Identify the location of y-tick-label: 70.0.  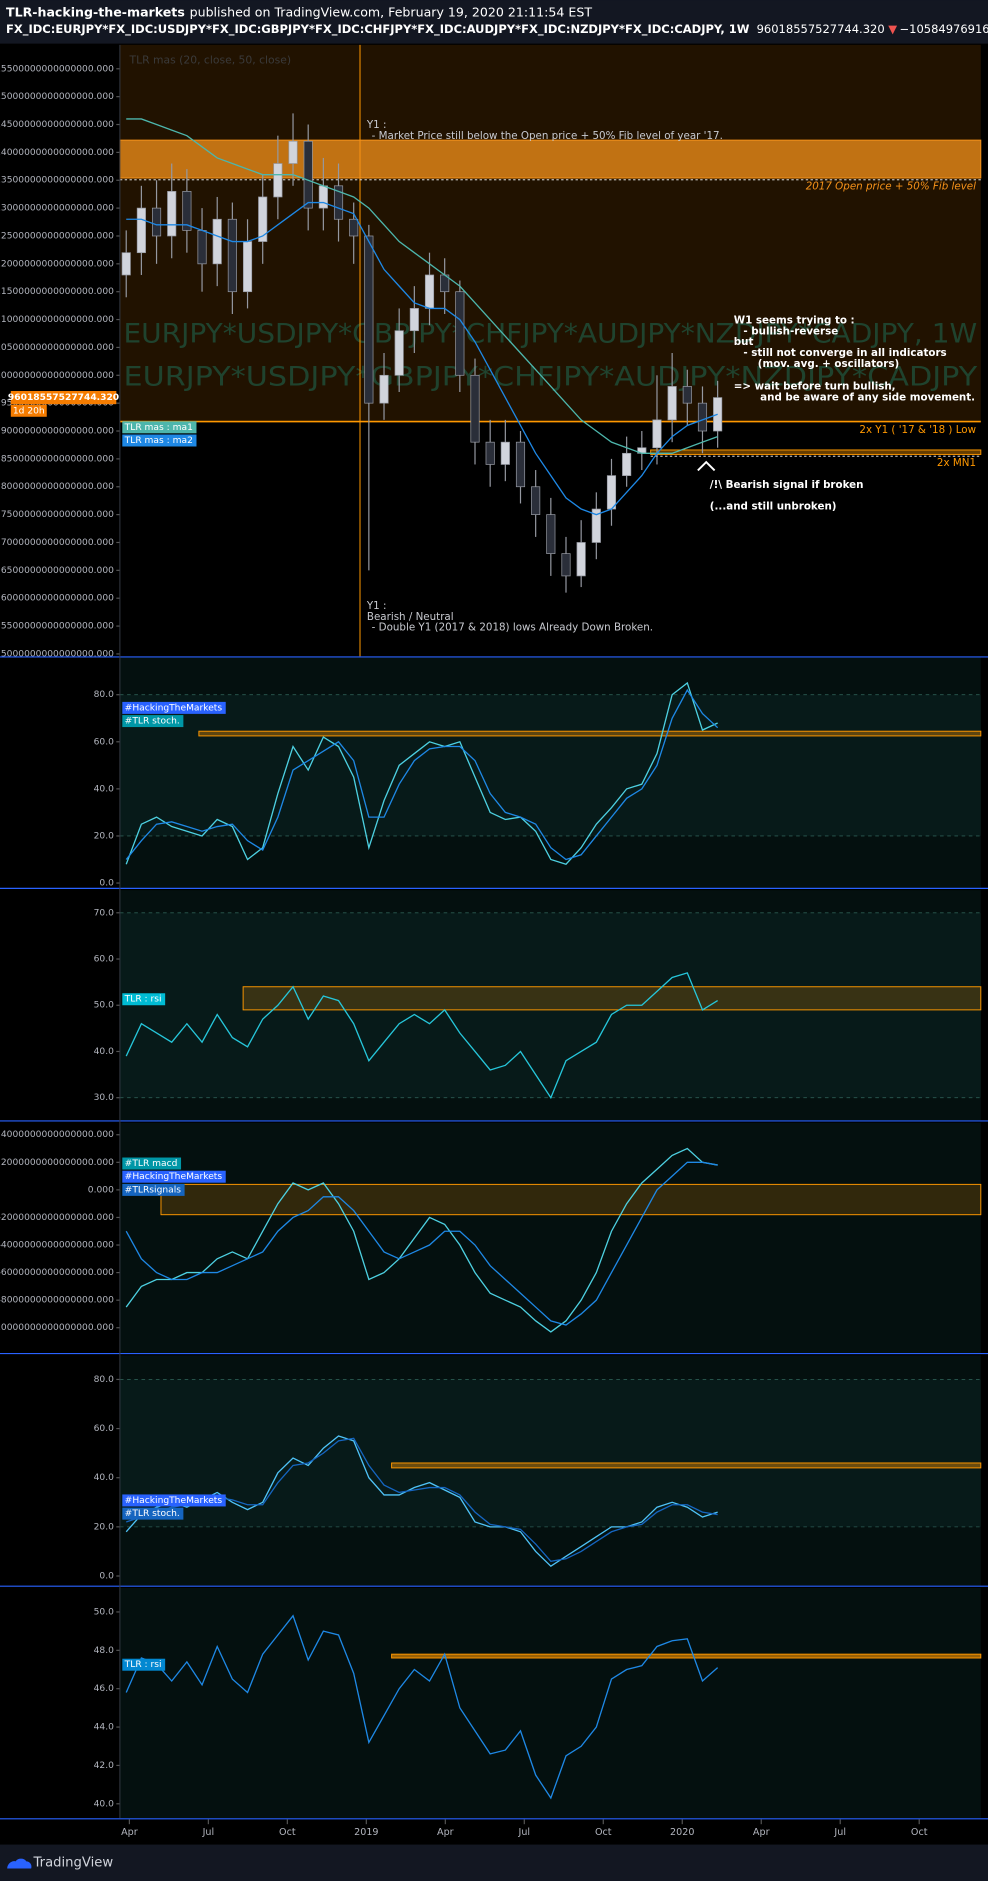
(104, 913).